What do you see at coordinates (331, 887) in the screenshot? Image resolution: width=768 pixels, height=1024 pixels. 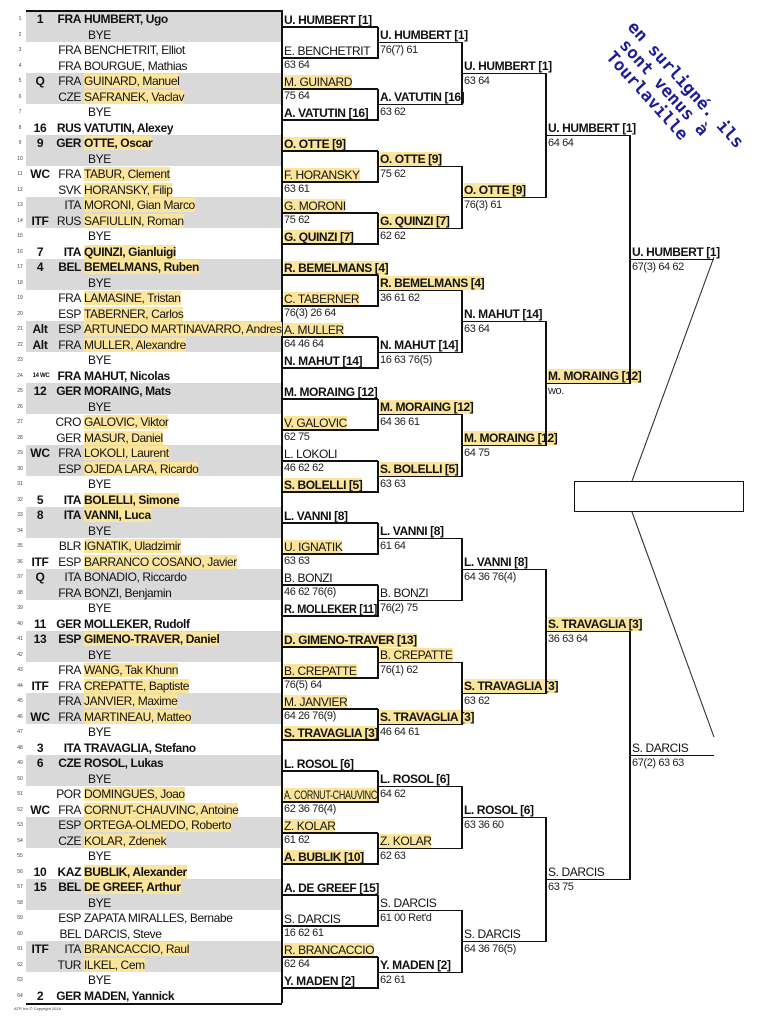 I see `round-2-winner: A. DE GREEF [15]` at bounding box center [331, 887].